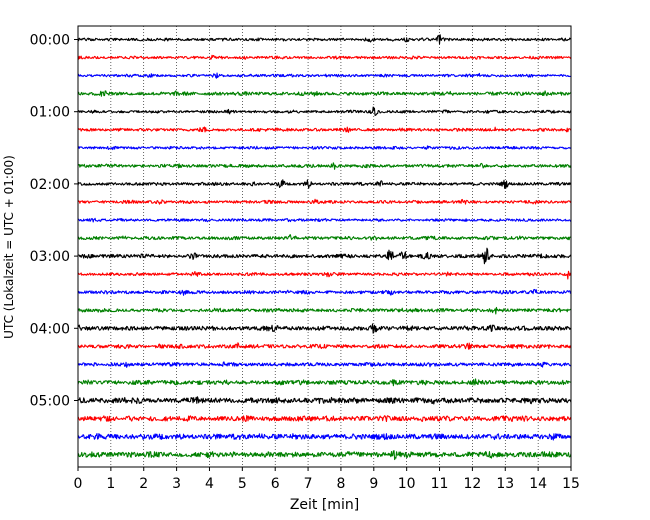 The width and height of the screenshot is (650, 520). I want to click on x-tick-label: 3, so click(176, 484).